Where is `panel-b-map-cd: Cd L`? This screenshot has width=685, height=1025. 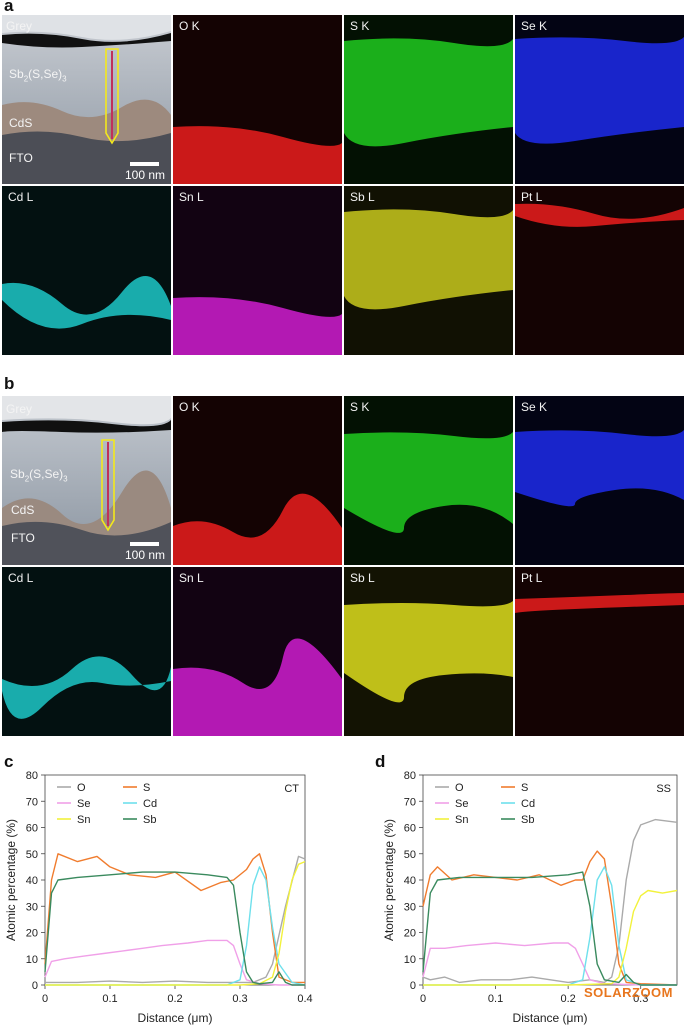
panel-b-map-cd: Cd L is located at coordinates (86, 651).